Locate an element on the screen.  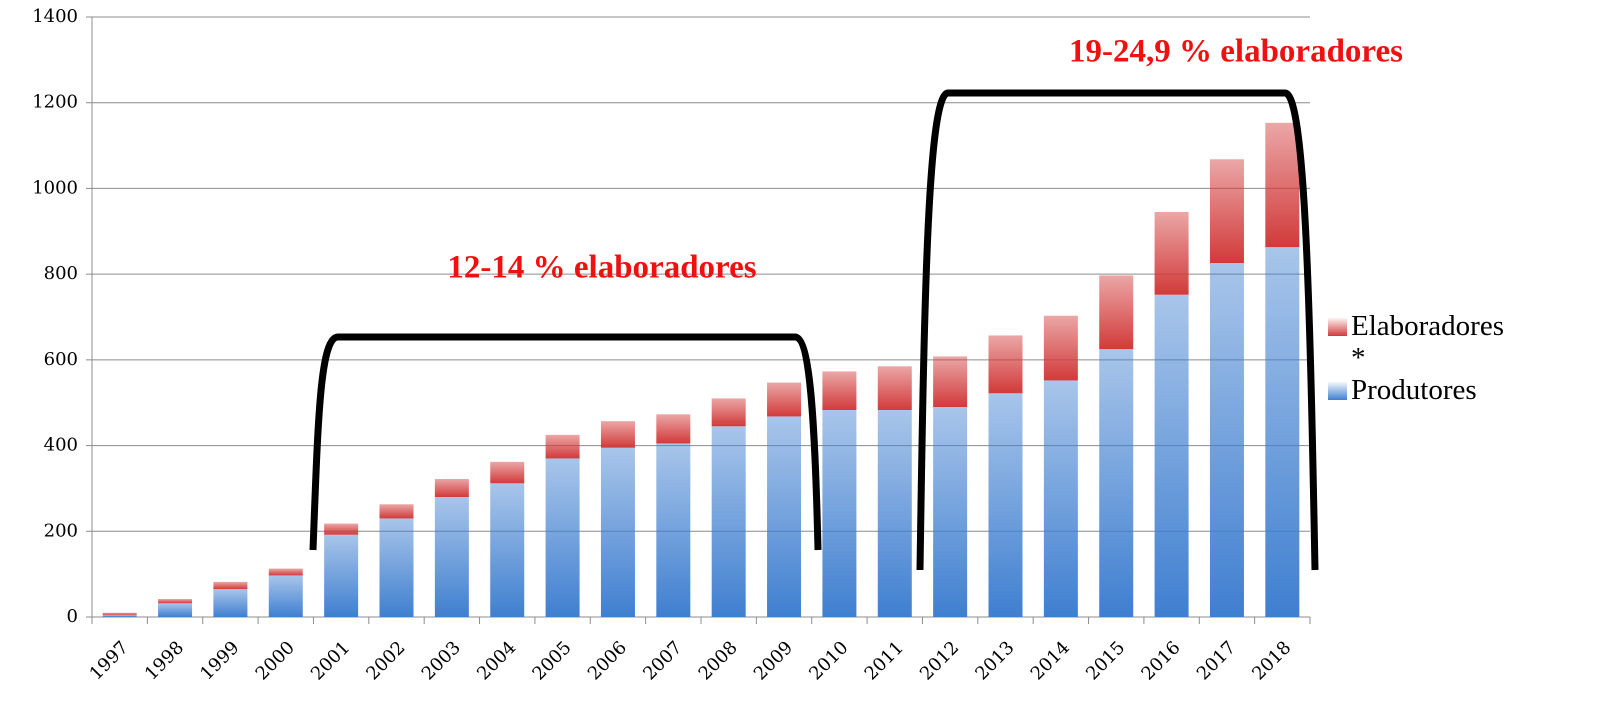
x-tick-label: 2011 is located at coordinates (884, 660).